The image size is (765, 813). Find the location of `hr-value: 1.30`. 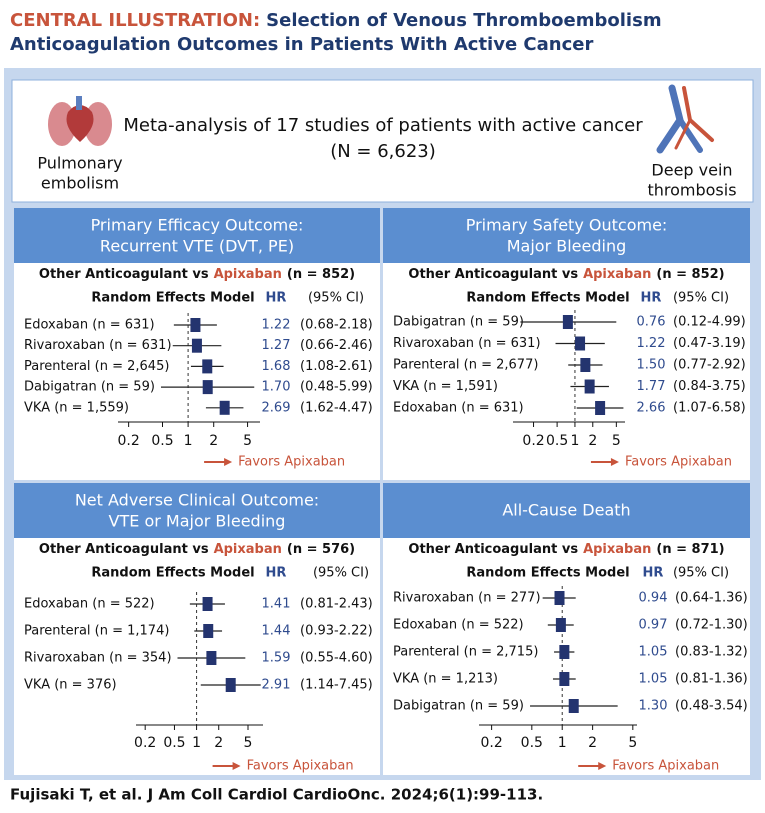

hr-value: 1.30 is located at coordinates (653, 706).